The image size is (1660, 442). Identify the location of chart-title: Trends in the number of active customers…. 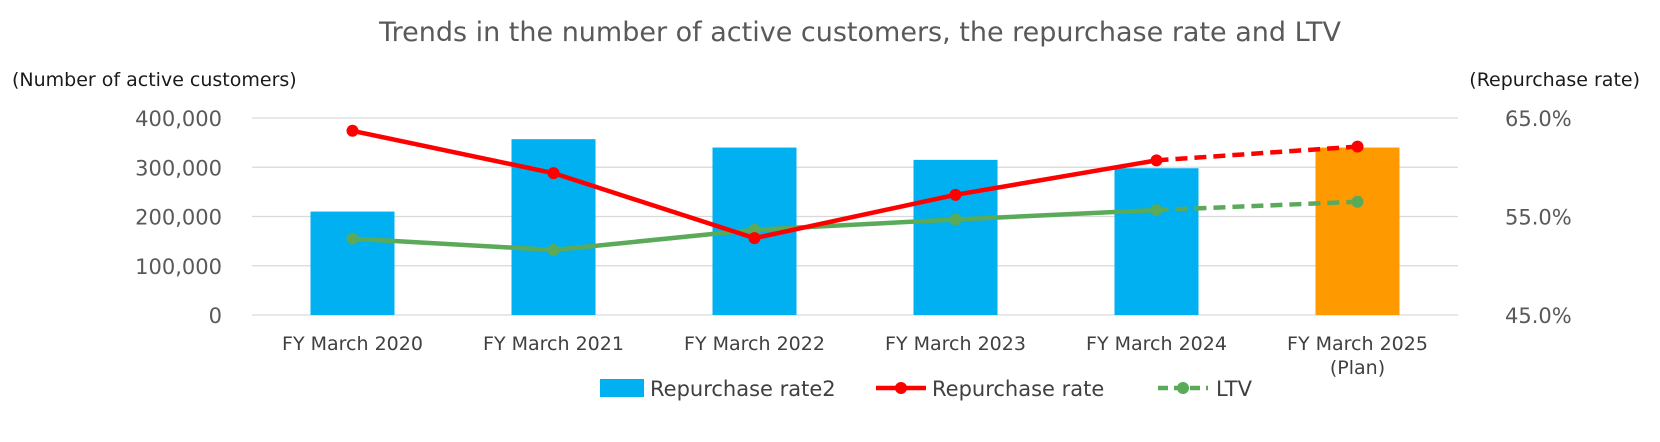
(859, 32).